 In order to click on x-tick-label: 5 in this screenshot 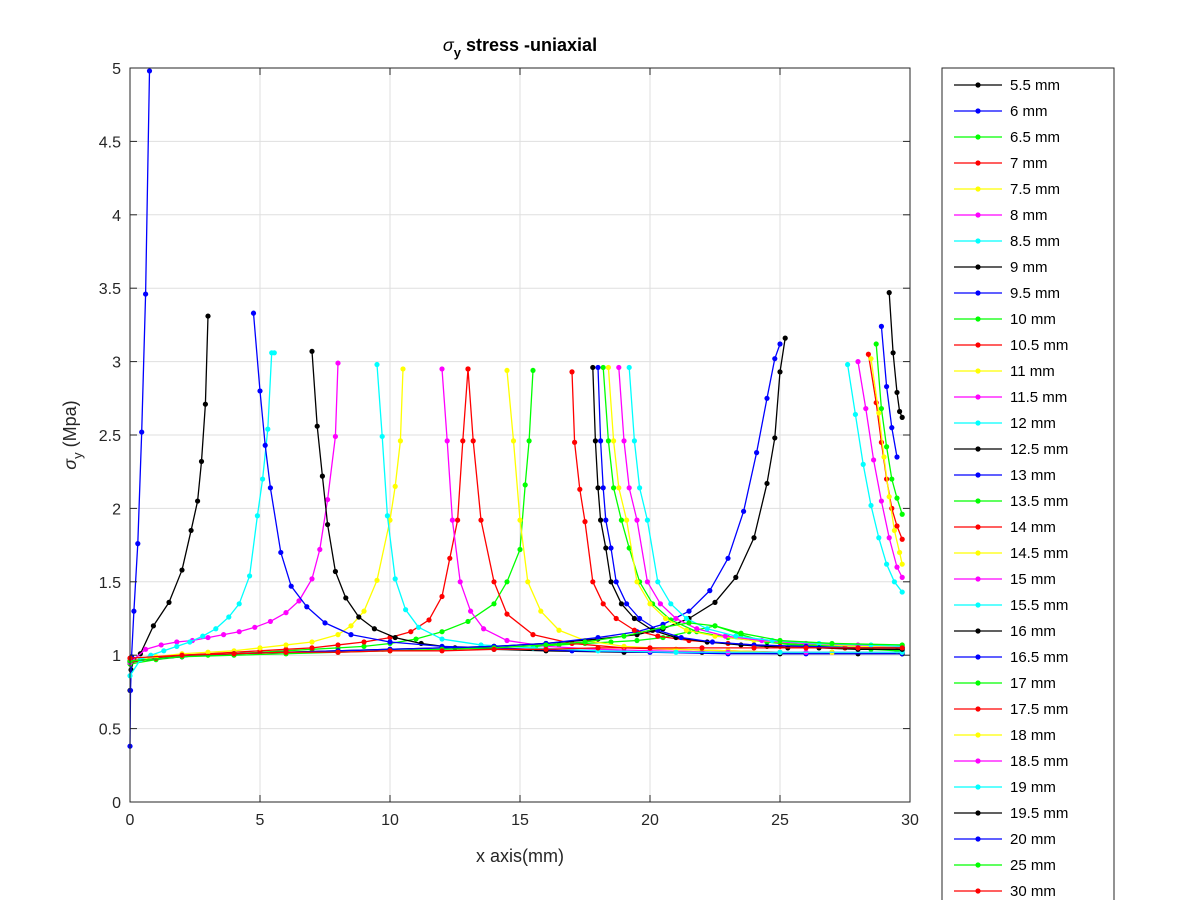, I will do `click(260, 820)`.